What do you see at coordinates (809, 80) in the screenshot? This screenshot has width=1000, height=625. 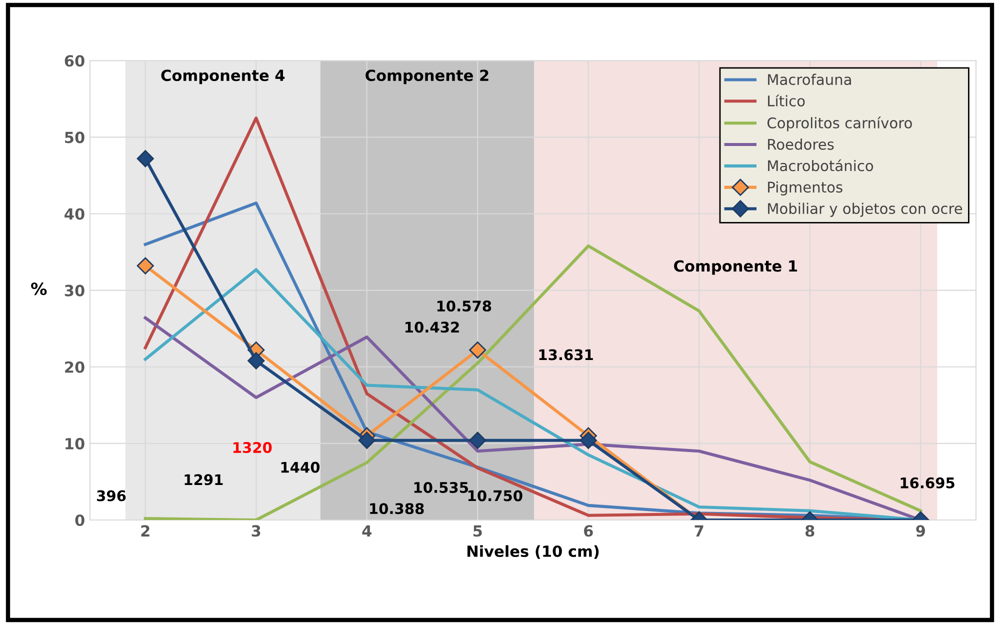 I see `legend-label: Macrofauna` at bounding box center [809, 80].